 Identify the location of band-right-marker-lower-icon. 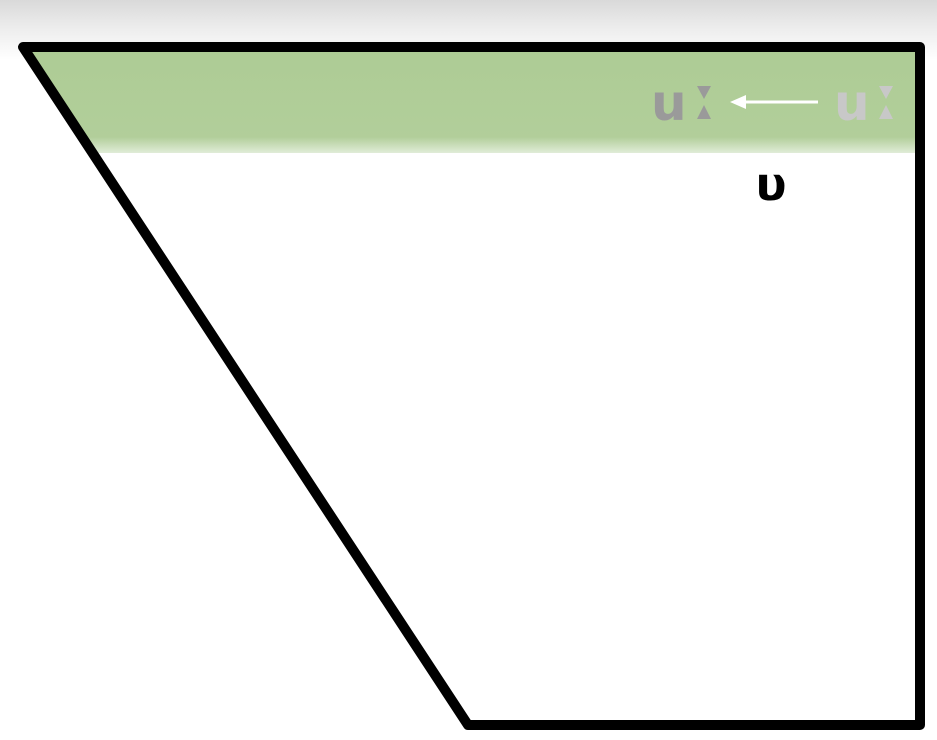
(886, 112).